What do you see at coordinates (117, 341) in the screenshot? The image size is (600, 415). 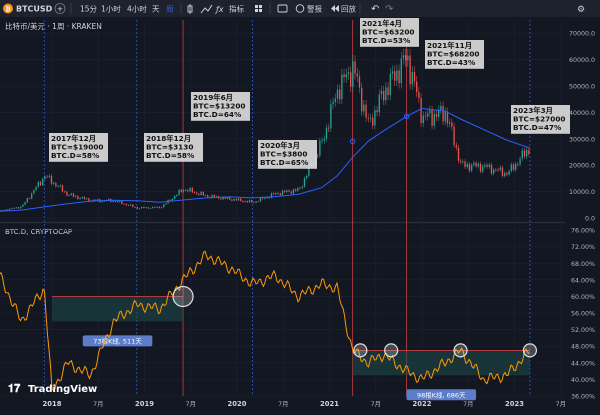 I see `range-label-tag` at bounding box center [117, 341].